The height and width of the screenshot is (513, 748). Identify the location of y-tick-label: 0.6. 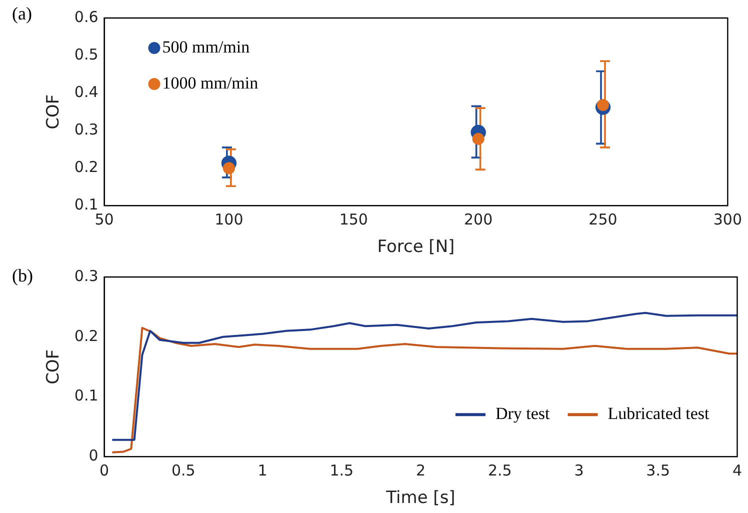
(86, 17).